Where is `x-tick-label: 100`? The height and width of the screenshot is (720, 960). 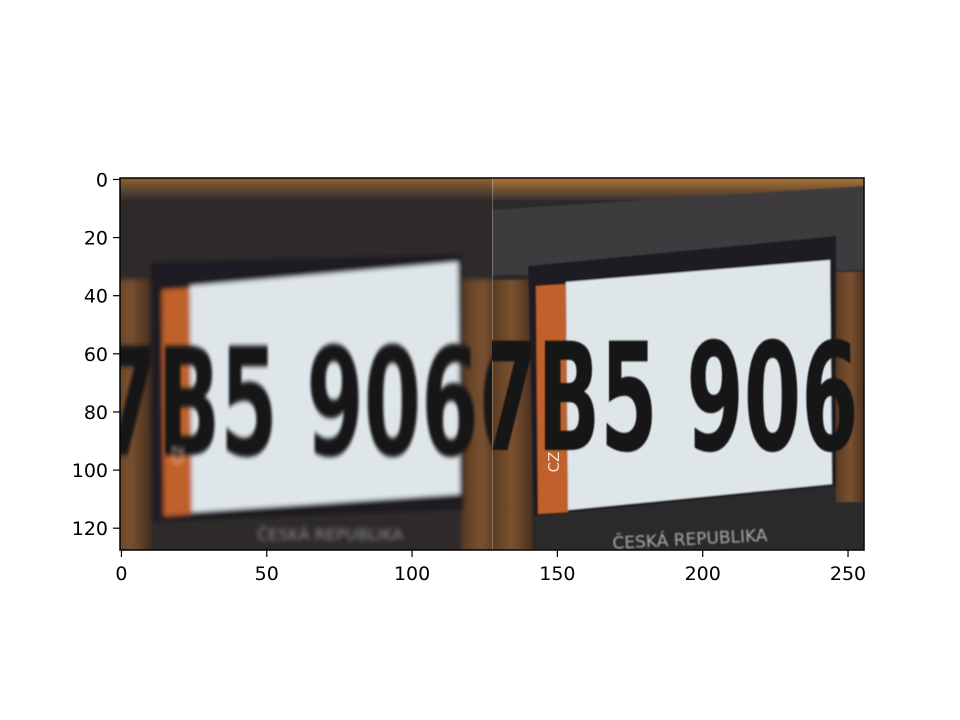 x-tick-label: 100 is located at coordinates (412, 574).